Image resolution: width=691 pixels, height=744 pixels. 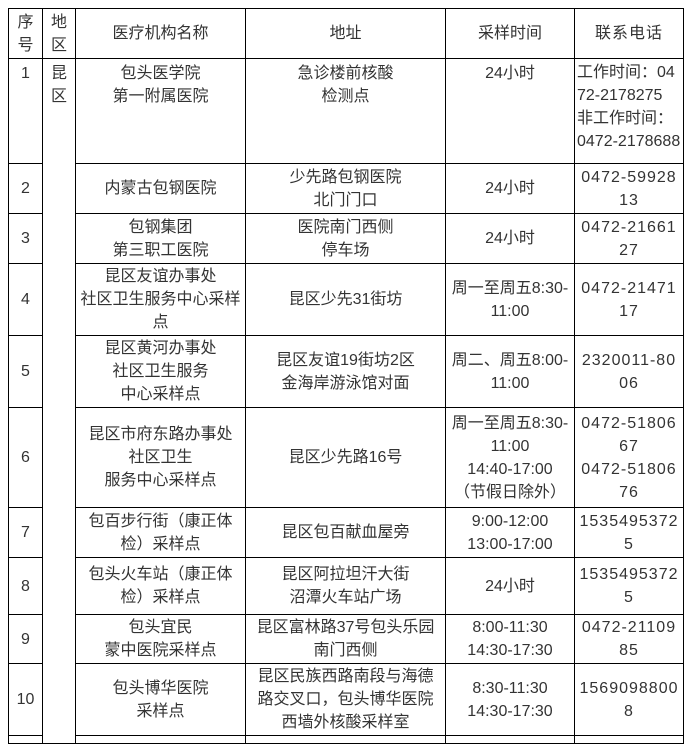 I want to click on cell-serial: 5, so click(x=25, y=371).